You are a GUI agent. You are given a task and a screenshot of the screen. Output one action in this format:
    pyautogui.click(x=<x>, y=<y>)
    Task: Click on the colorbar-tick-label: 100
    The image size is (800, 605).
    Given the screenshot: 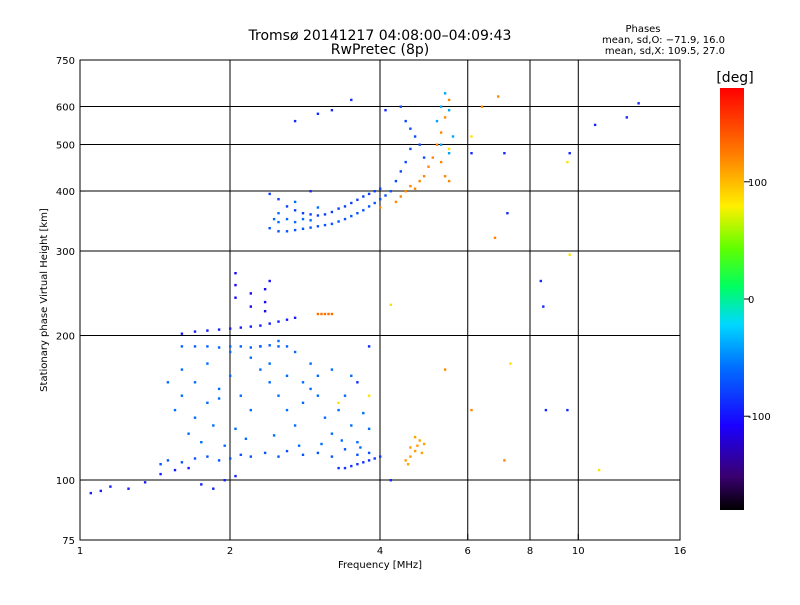 What is the action you would take?
    pyautogui.click(x=757, y=183)
    